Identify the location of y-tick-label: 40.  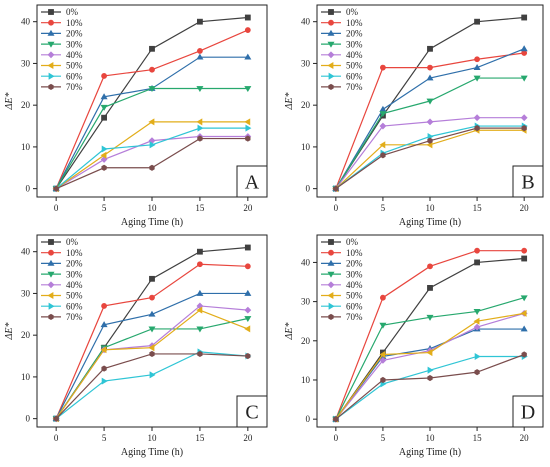
(26, 252).